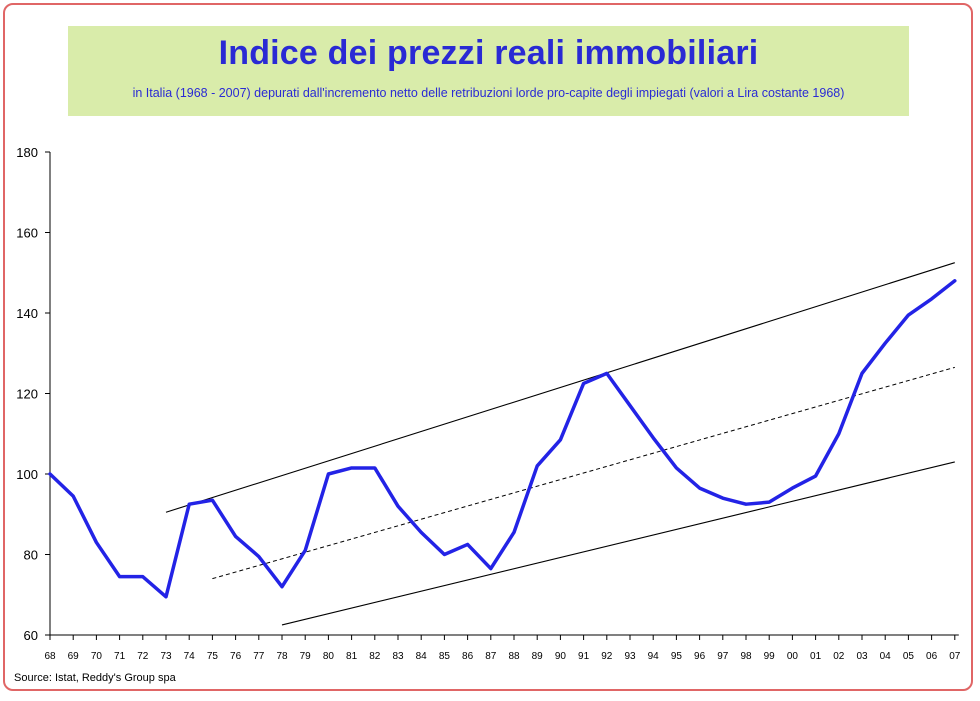 The width and height of the screenshot is (980, 701). Describe the element at coordinates (886, 656) in the screenshot. I see `x-tick-label: 04` at that location.